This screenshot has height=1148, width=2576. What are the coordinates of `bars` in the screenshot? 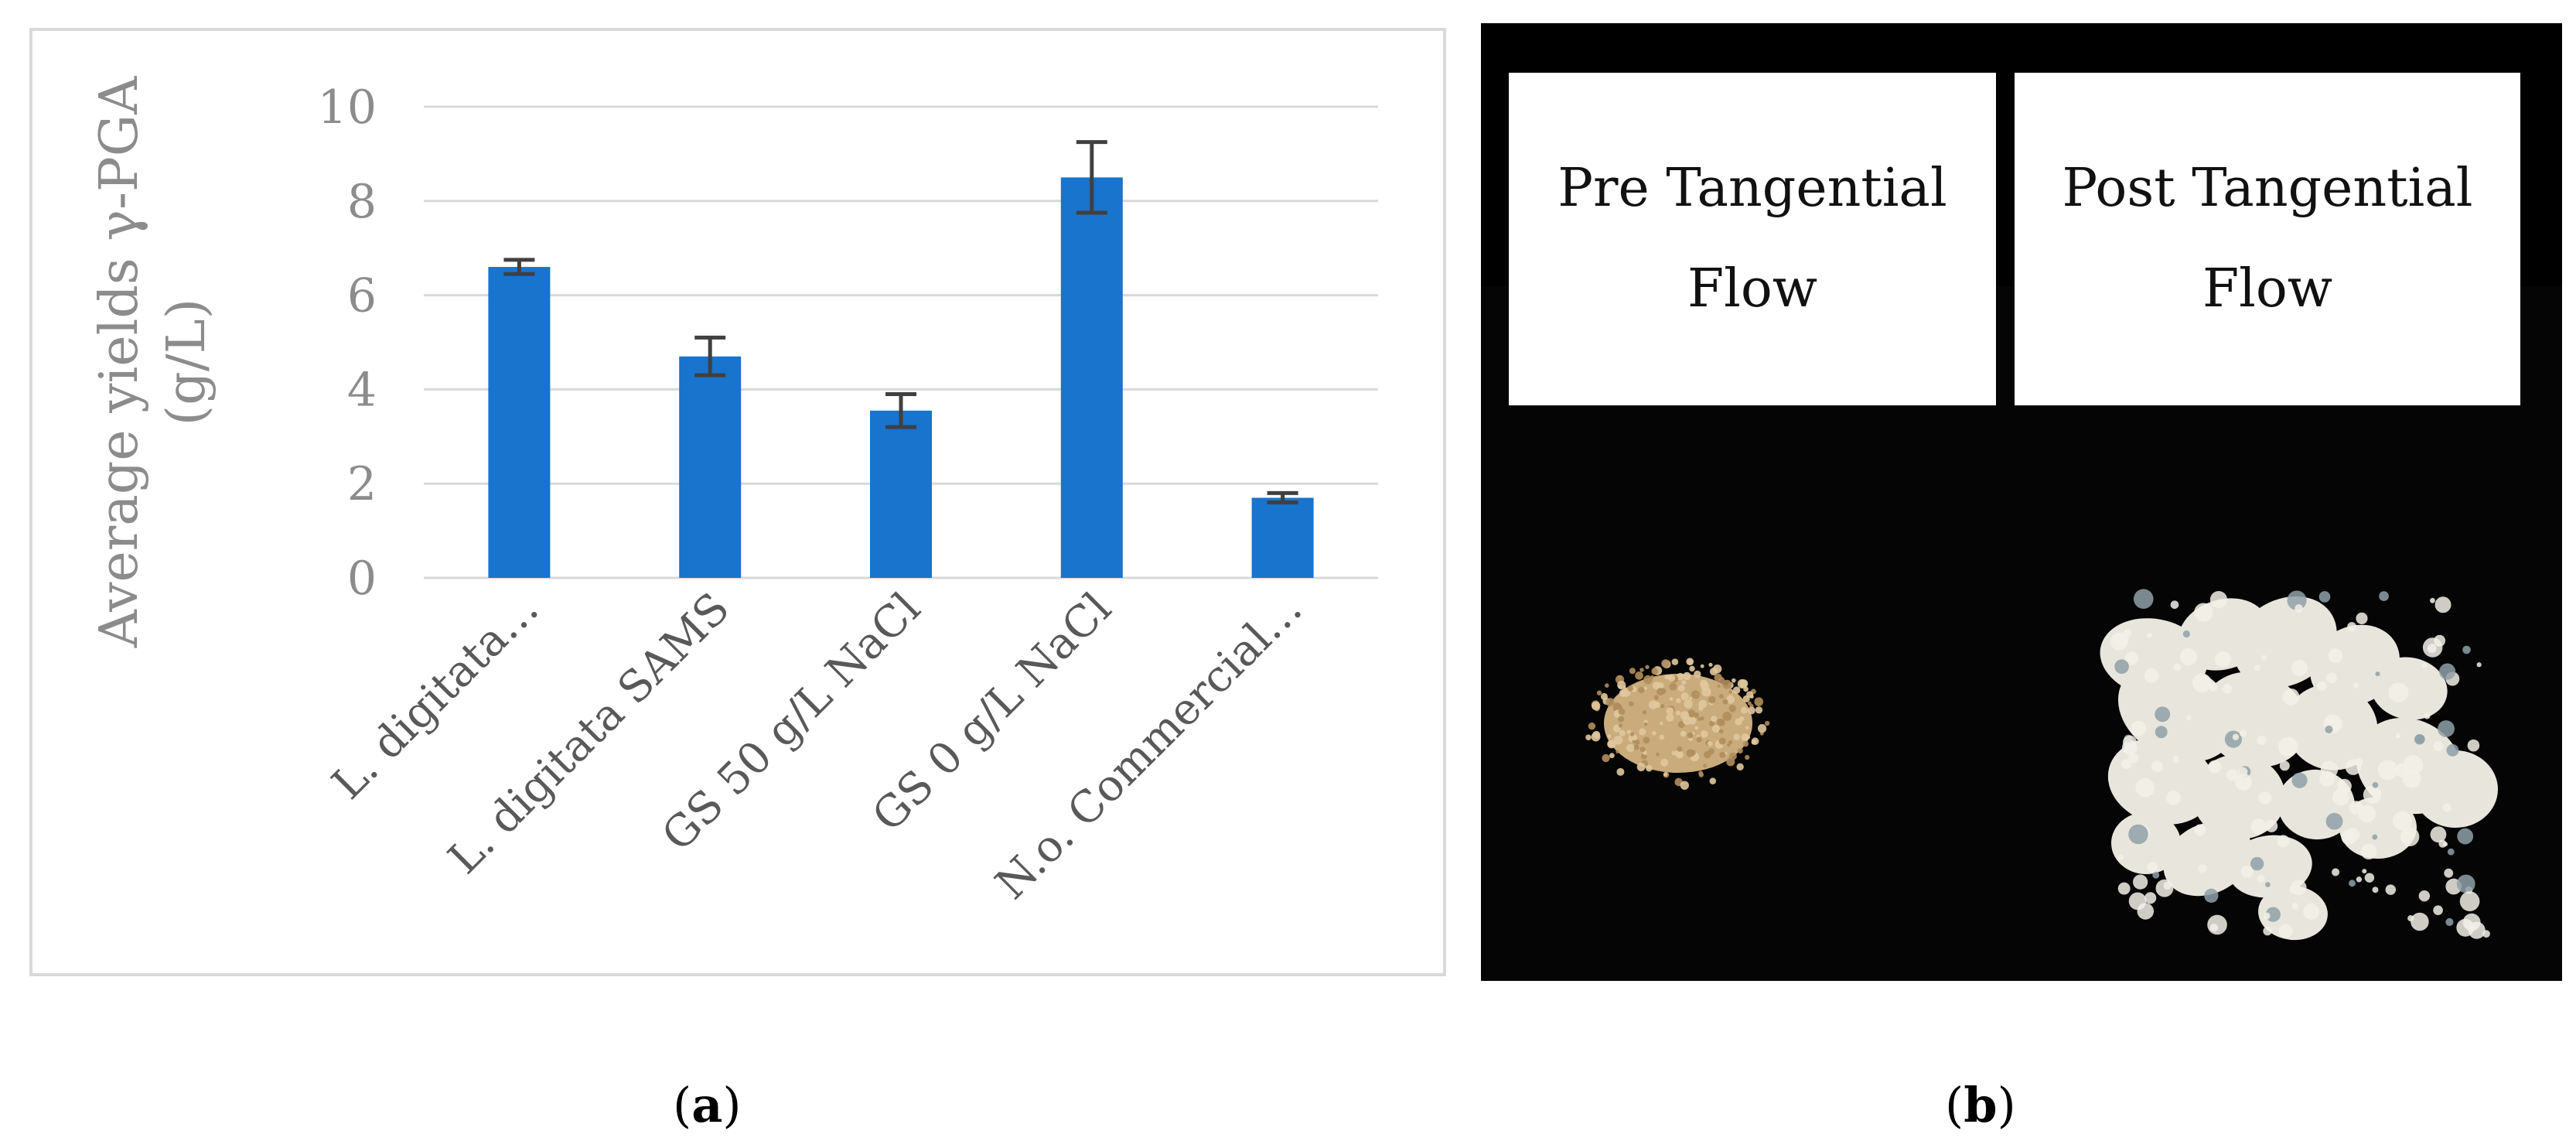 It's located at (901, 378).